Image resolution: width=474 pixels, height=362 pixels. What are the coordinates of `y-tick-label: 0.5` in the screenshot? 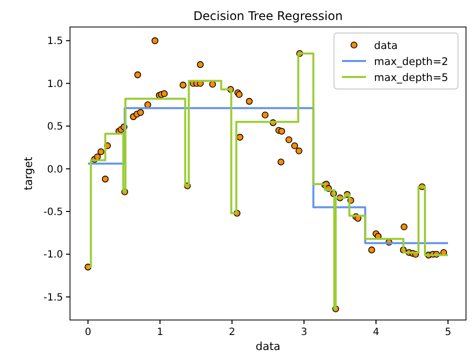 It's located at (55, 127).